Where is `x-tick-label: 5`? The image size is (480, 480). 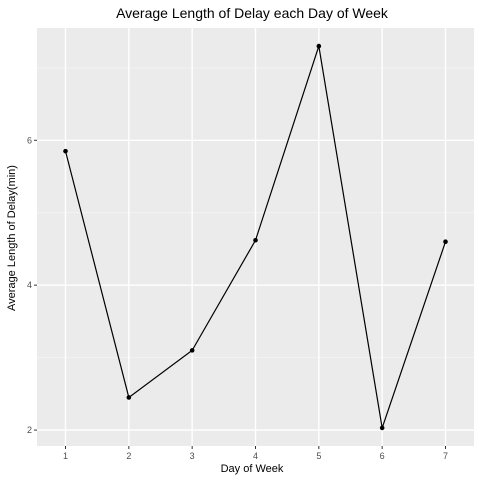
x-tick-label: 5 is located at coordinates (318, 456).